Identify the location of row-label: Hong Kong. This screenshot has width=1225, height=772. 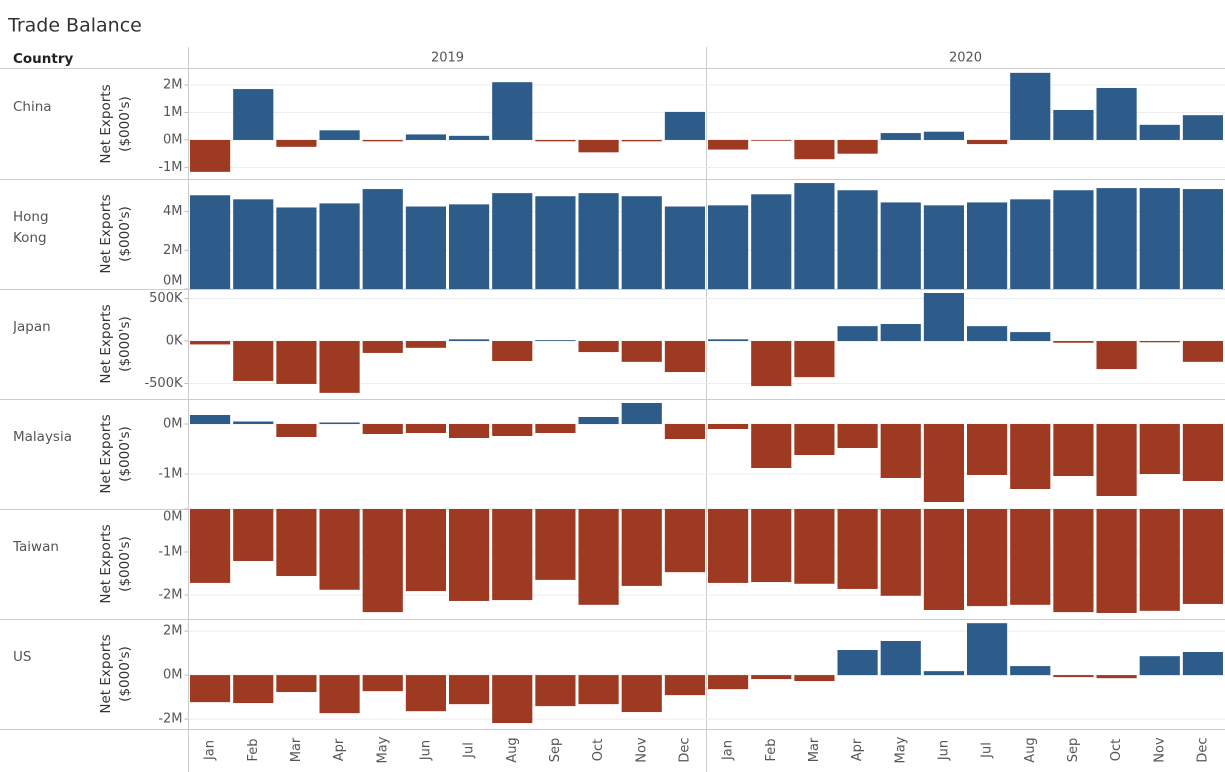
(31, 227).